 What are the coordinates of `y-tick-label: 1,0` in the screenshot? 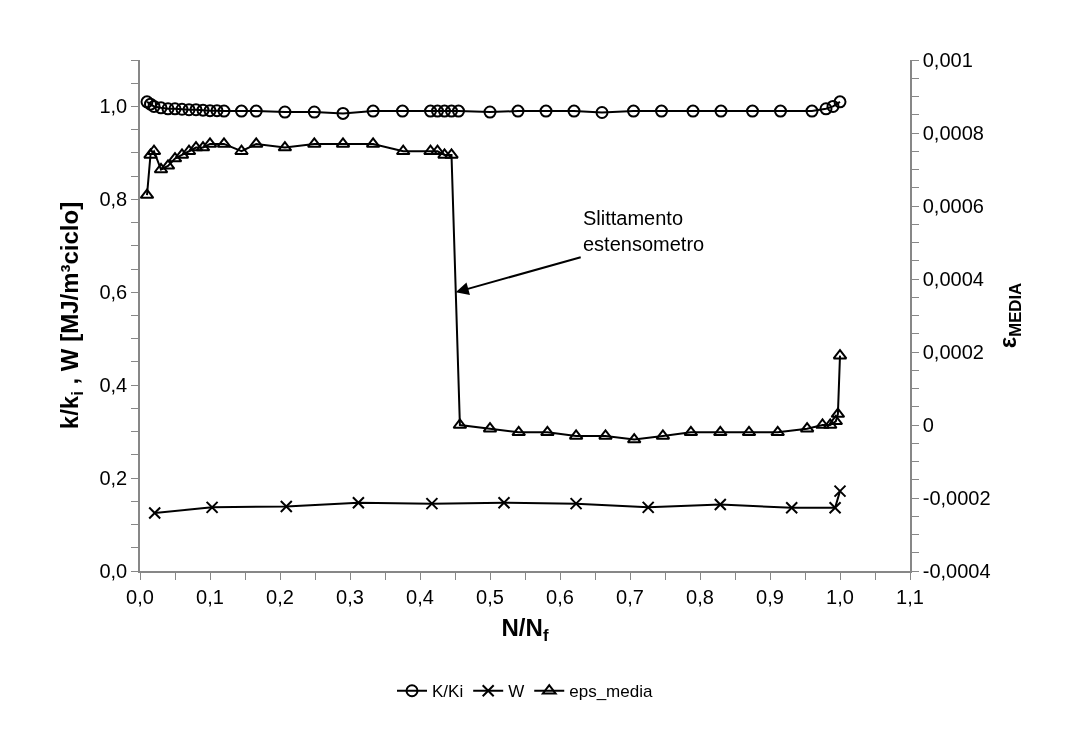 It's located at (113, 106).